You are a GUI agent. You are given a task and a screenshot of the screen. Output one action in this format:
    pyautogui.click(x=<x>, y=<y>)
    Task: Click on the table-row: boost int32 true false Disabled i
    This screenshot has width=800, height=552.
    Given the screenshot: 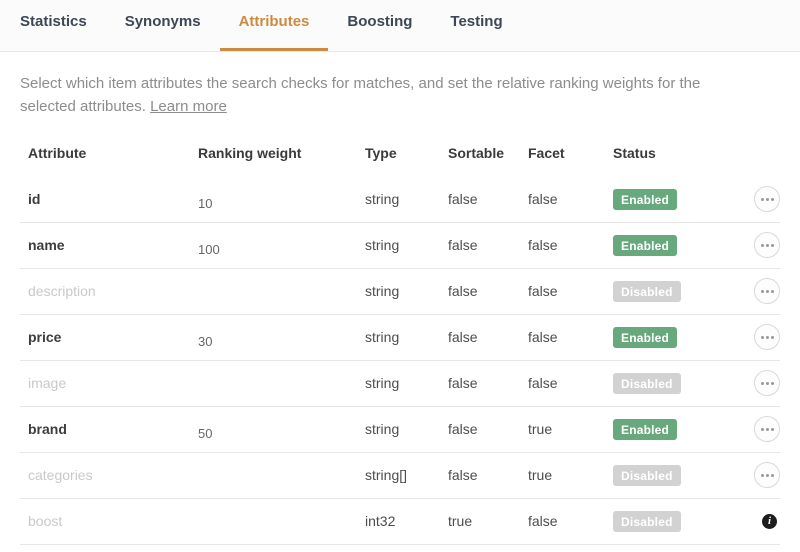 What is the action you would take?
    pyautogui.click(x=400, y=522)
    